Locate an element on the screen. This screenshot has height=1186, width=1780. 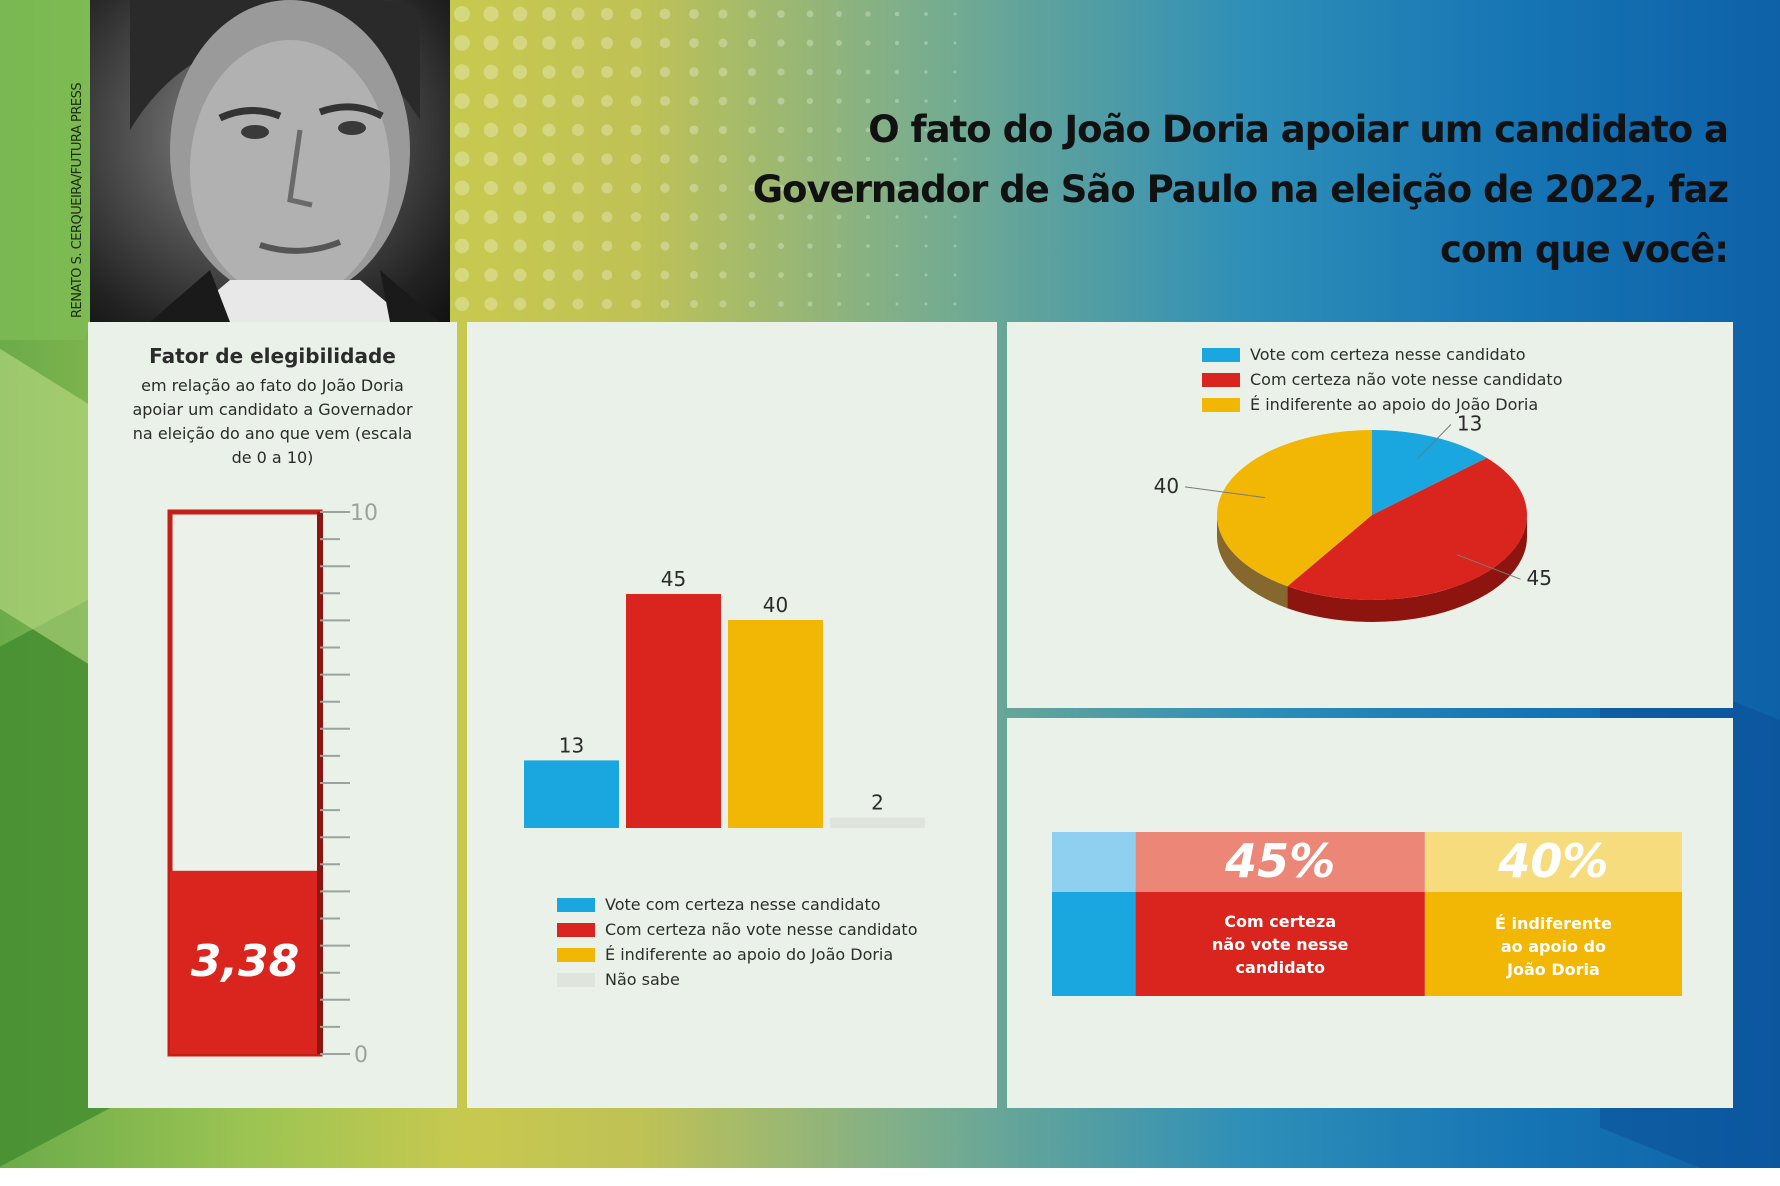
pie-value-label: 40 is located at coordinates (1166, 486).